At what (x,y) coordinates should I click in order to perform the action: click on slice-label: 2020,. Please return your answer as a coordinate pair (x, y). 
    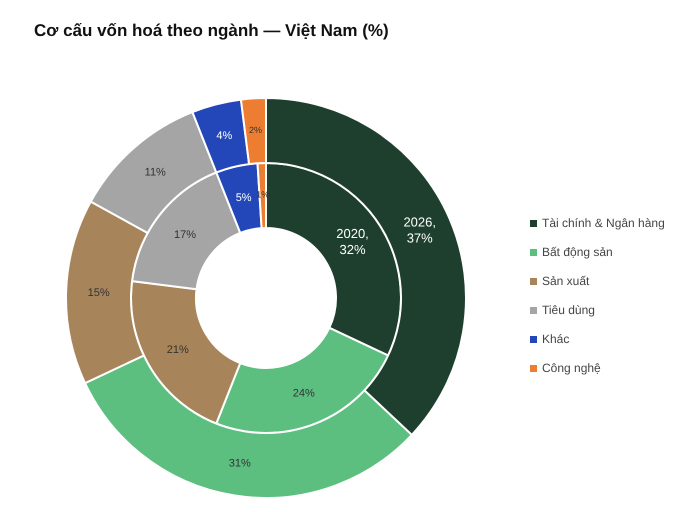
    Looking at the image, I should click on (352, 234).